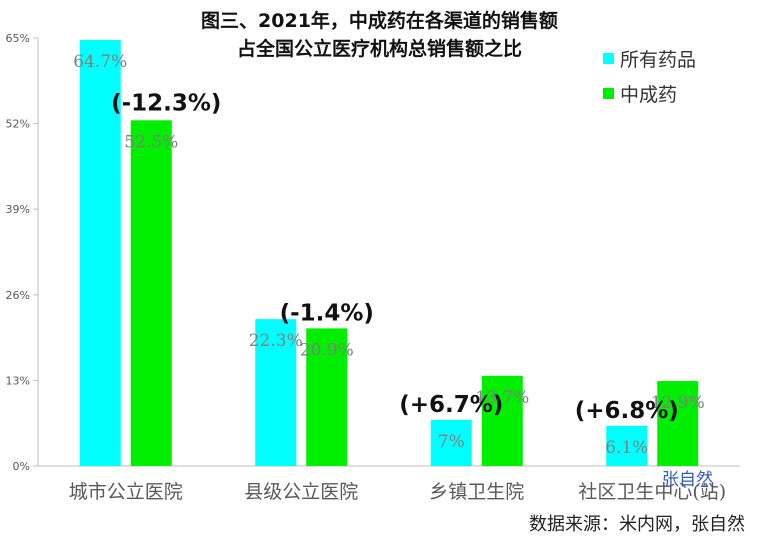 This screenshot has width=759, height=536. Describe the element at coordinates (301, 492) in the screenshot. I see `x-category-label: 县级公立医院` at that location.